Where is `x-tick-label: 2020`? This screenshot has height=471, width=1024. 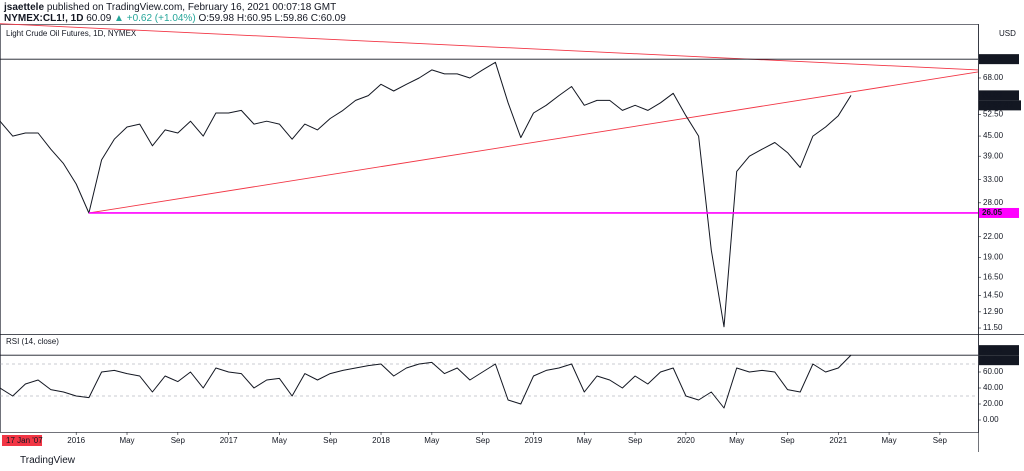 x-tick-label: 2020 is located at coordinates (686, 440).